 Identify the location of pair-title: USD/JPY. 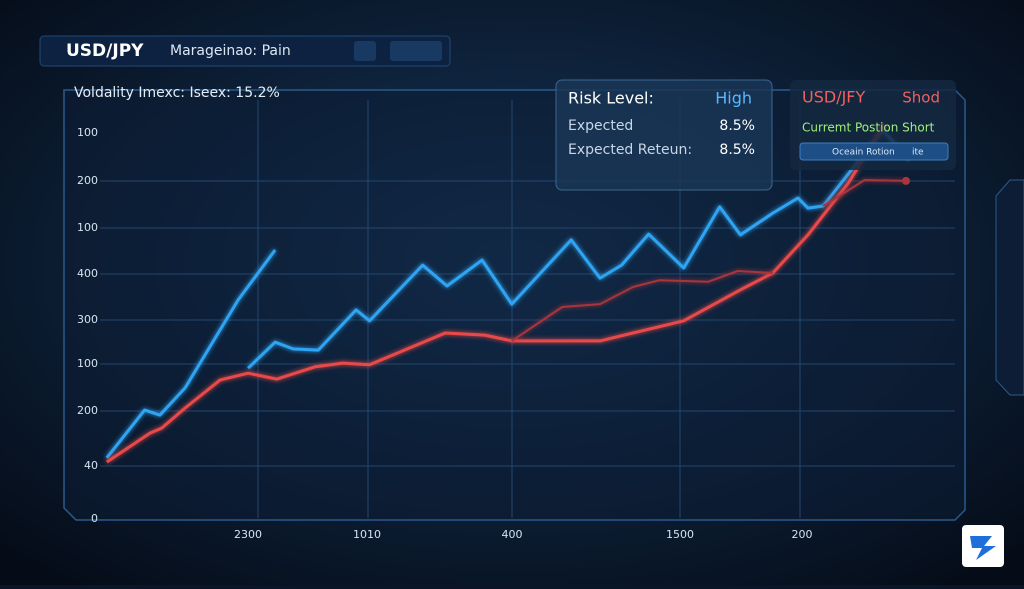
(105, 51).